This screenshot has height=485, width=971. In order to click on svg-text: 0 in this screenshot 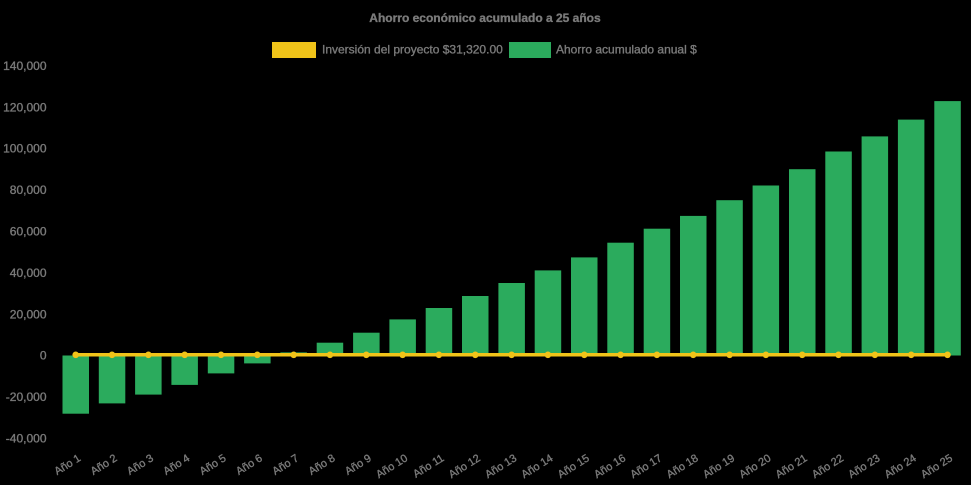, I will do `click(43, 356)`.